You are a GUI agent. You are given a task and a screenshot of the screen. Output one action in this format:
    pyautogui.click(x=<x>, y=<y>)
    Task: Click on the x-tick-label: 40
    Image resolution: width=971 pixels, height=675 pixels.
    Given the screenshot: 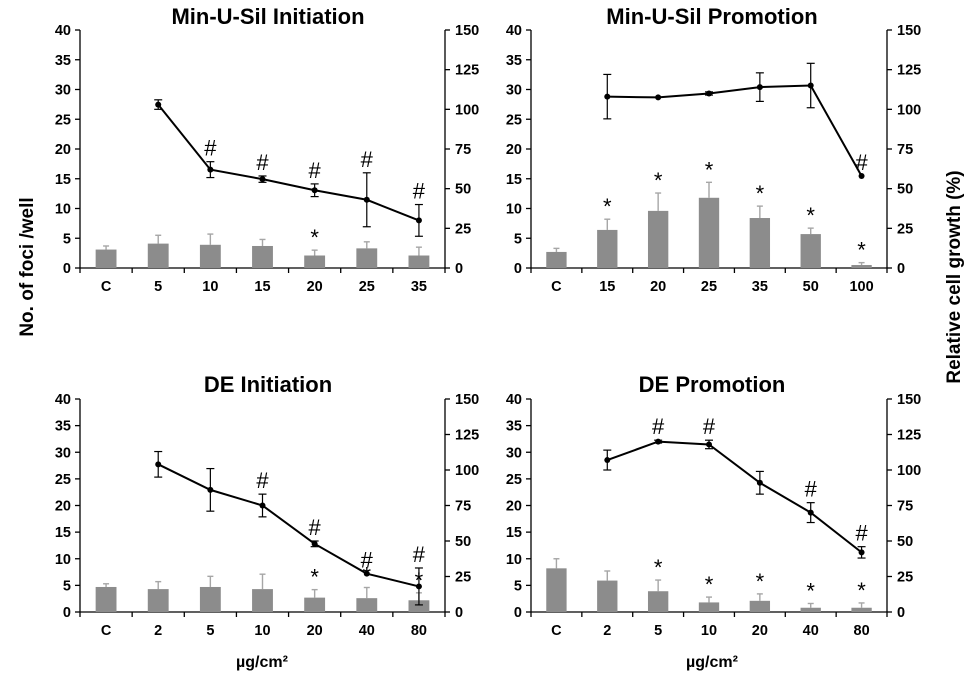 What is the action you would take?
    pyautogui.click(x=367, y=631)
    